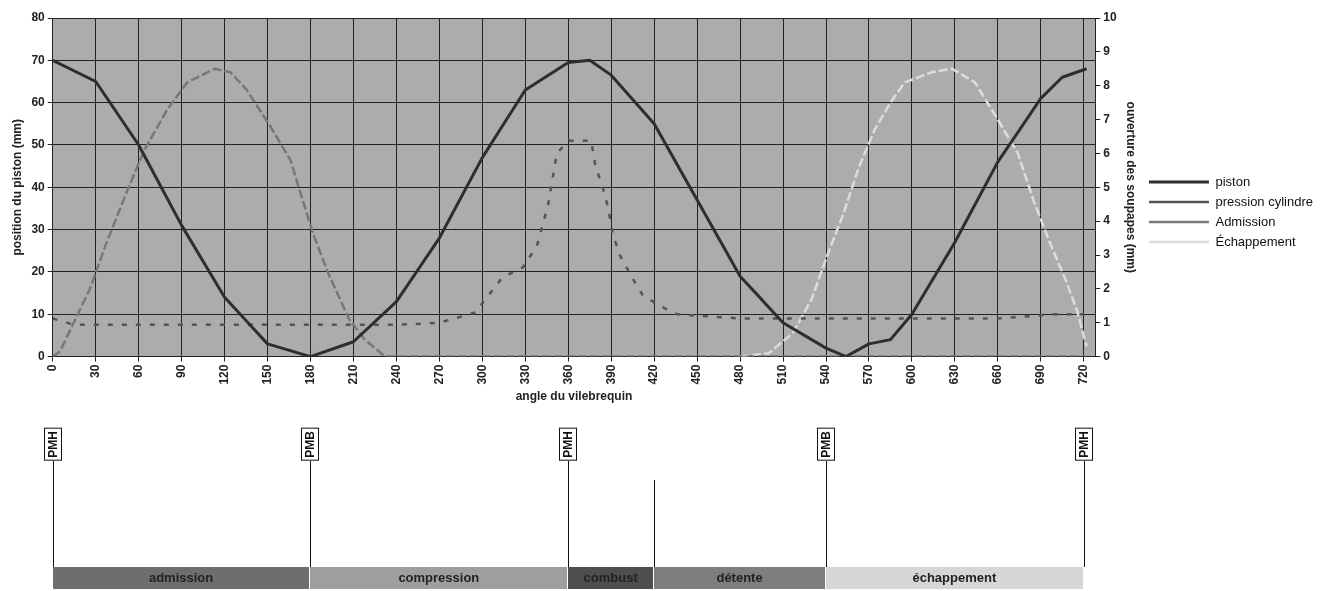  What do you see at coordinates (739, 374) in the screenshot?
I see `x-tick-label: 480` at bounding box center [739, 374].